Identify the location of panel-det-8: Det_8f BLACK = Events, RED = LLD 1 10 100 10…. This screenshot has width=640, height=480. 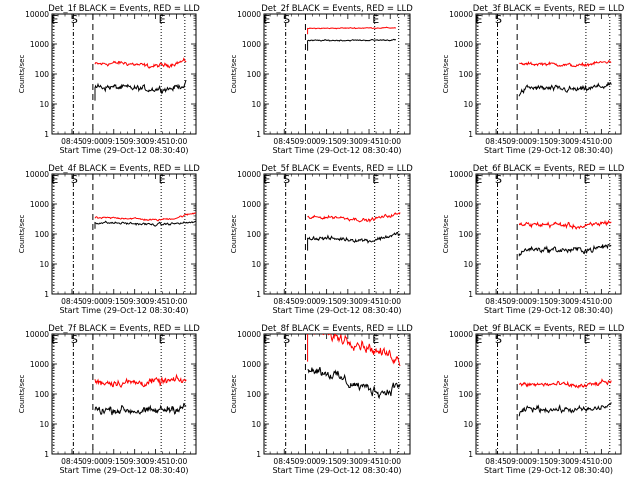
(321, 399).